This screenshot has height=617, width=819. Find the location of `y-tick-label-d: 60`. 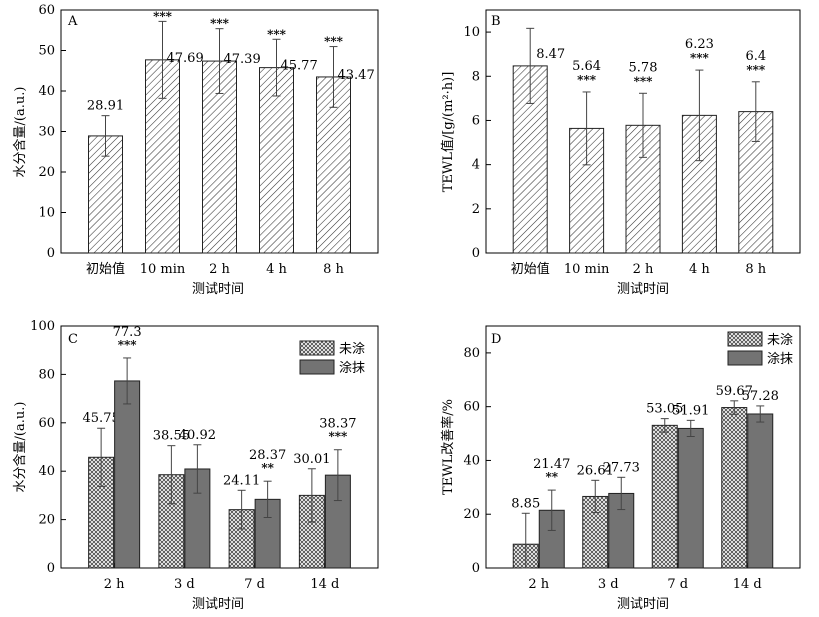

y-tick-label-d: 60 is located at coordinates (471, 407).